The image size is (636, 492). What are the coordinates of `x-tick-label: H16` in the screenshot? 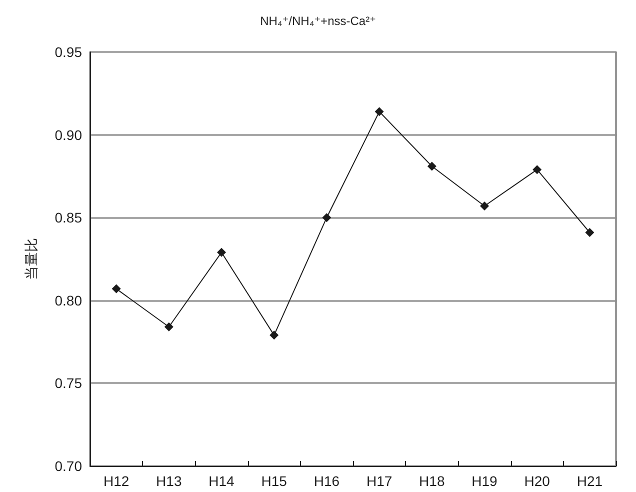 It's located at (327, 481).